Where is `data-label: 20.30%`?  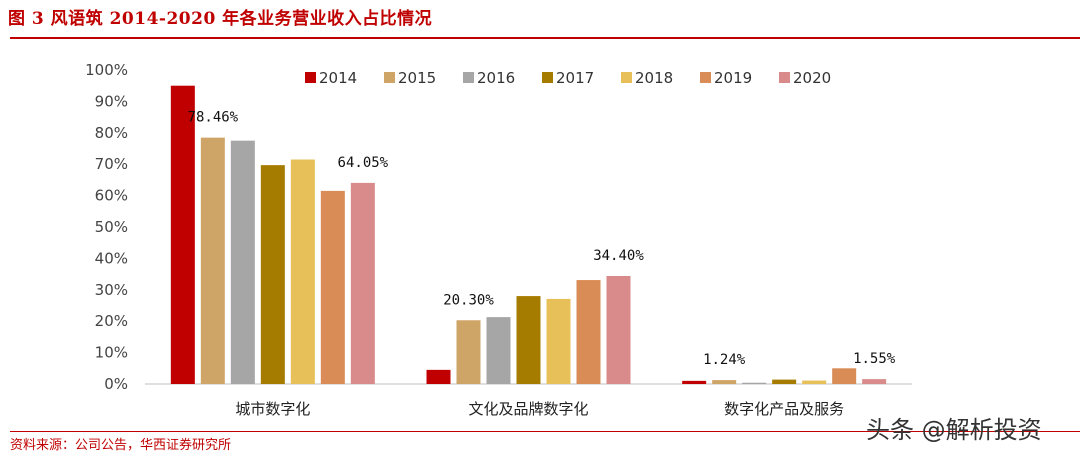 data-label: 20.30% is located at coordinates (468, 300).